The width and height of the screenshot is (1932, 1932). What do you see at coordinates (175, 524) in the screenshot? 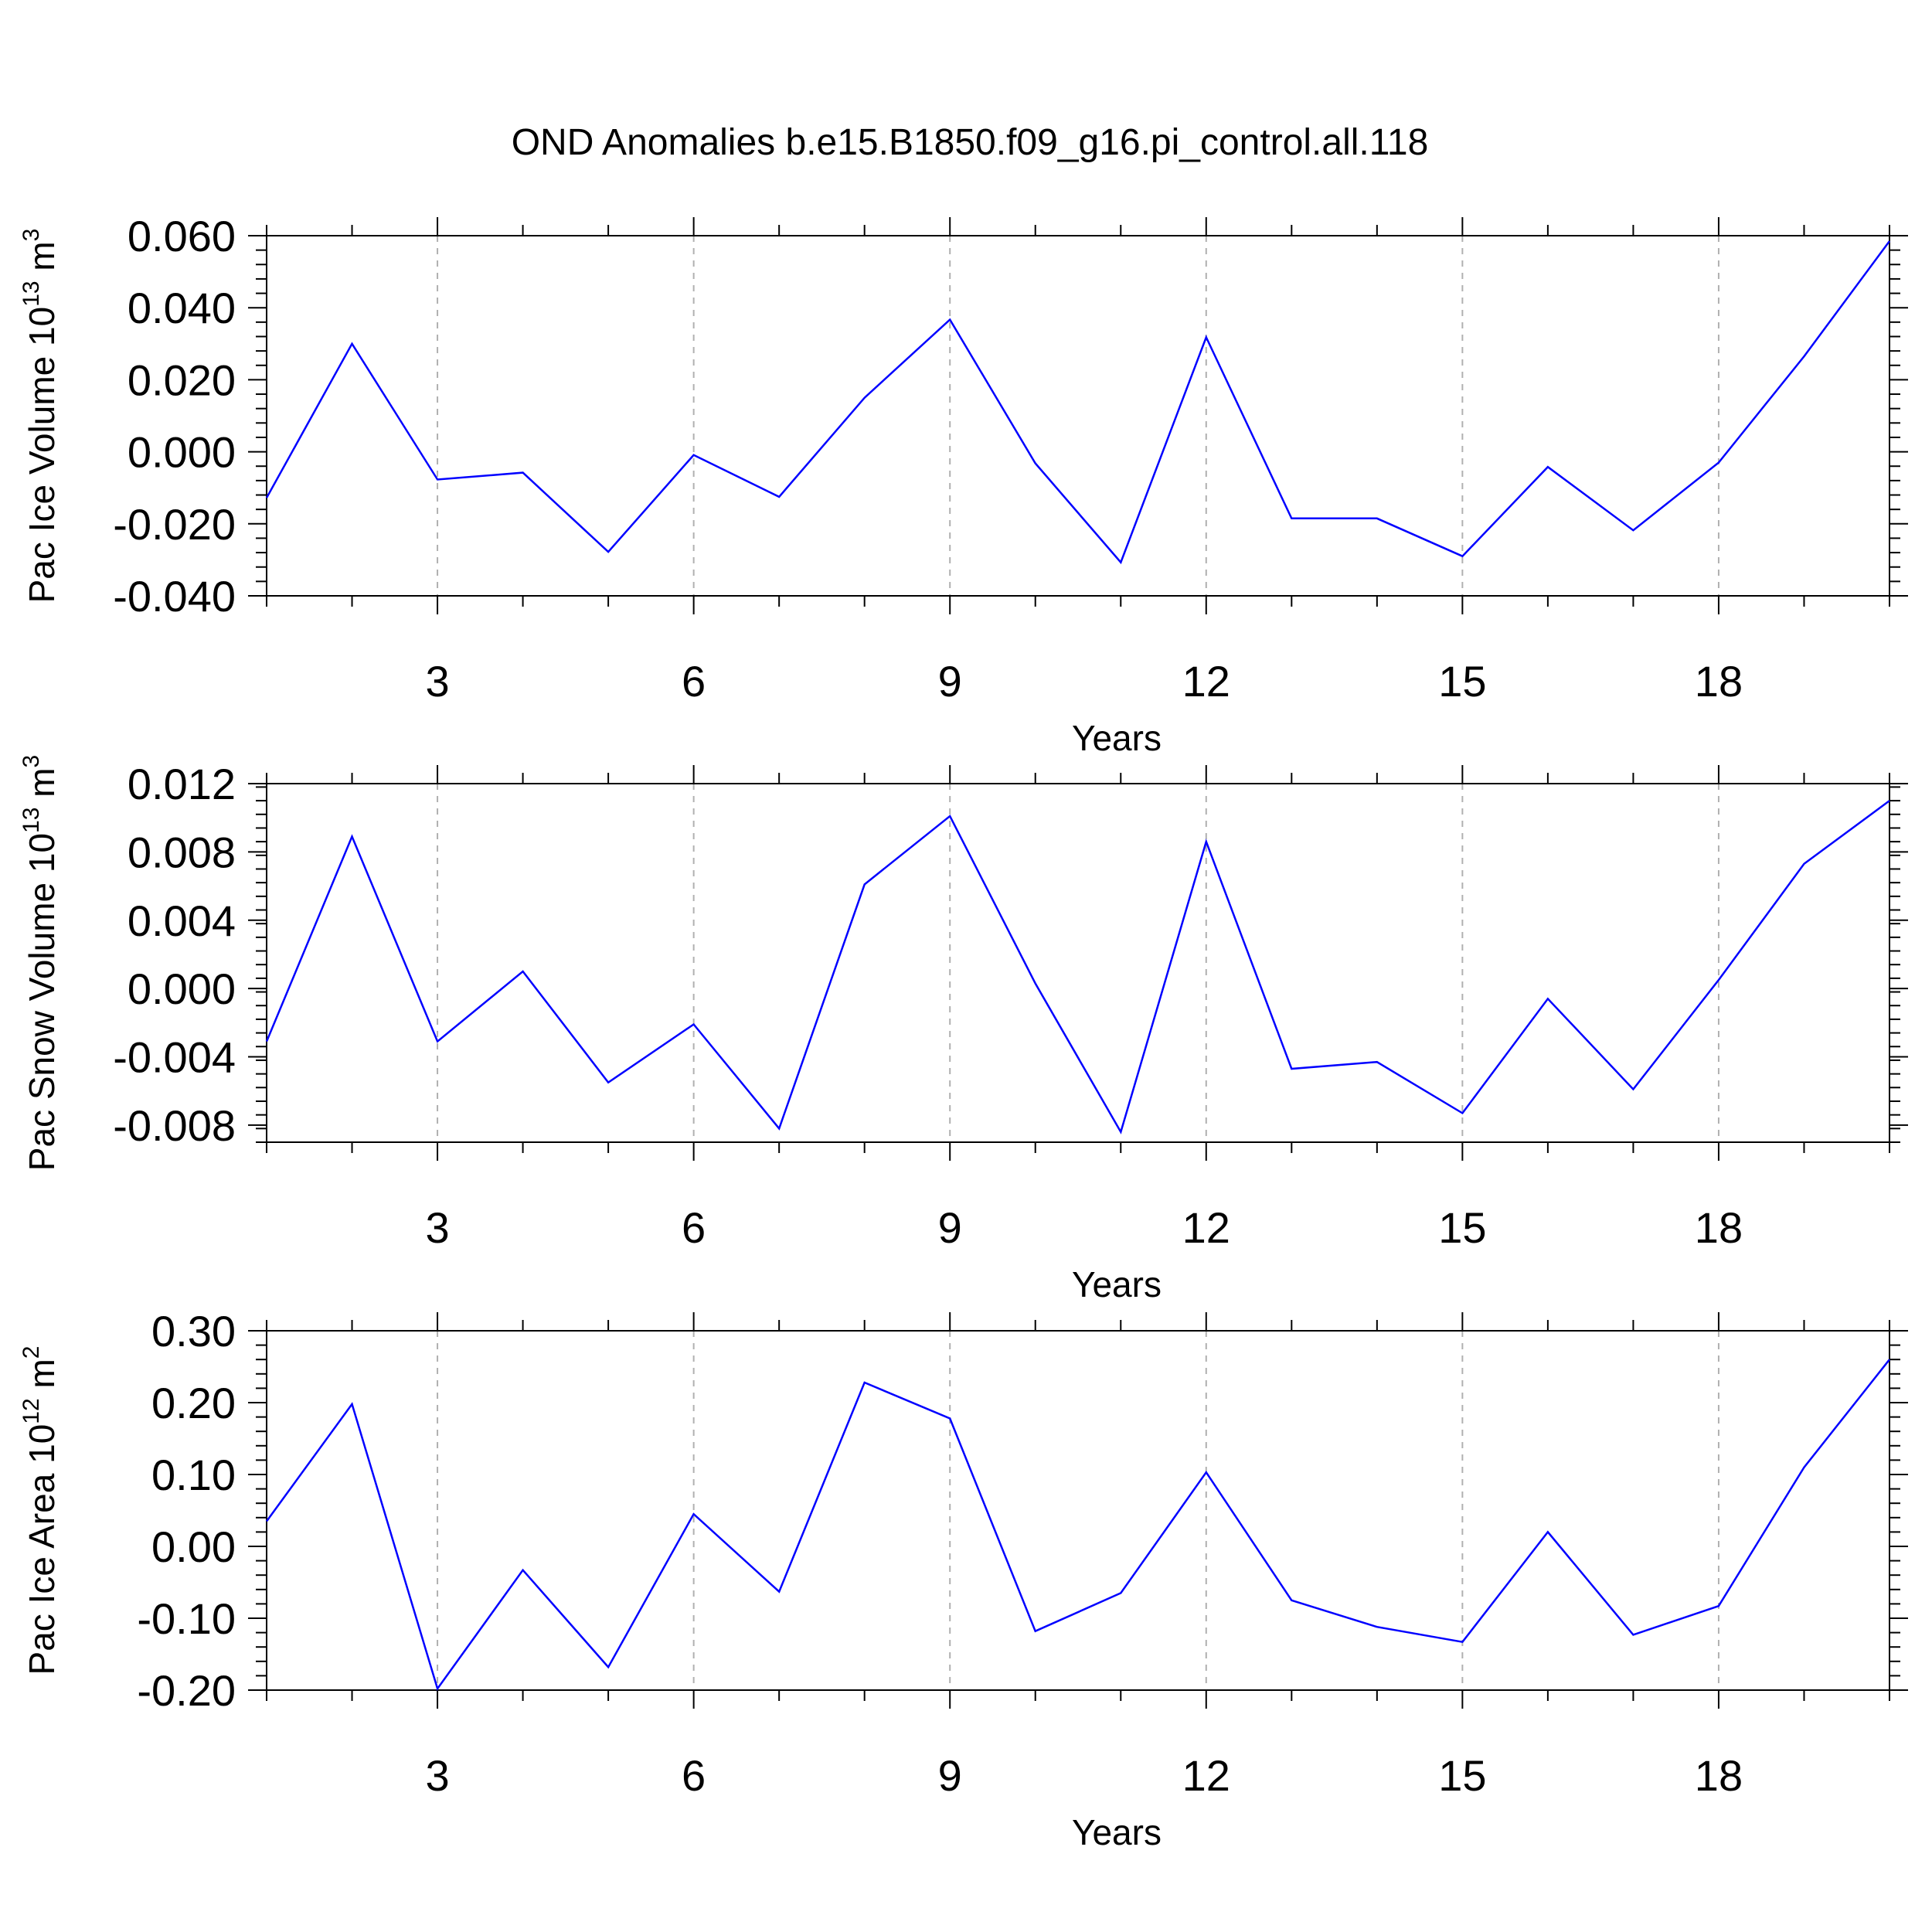
I see `y-tick-label: -0.020` at bounding box center [175, 524].